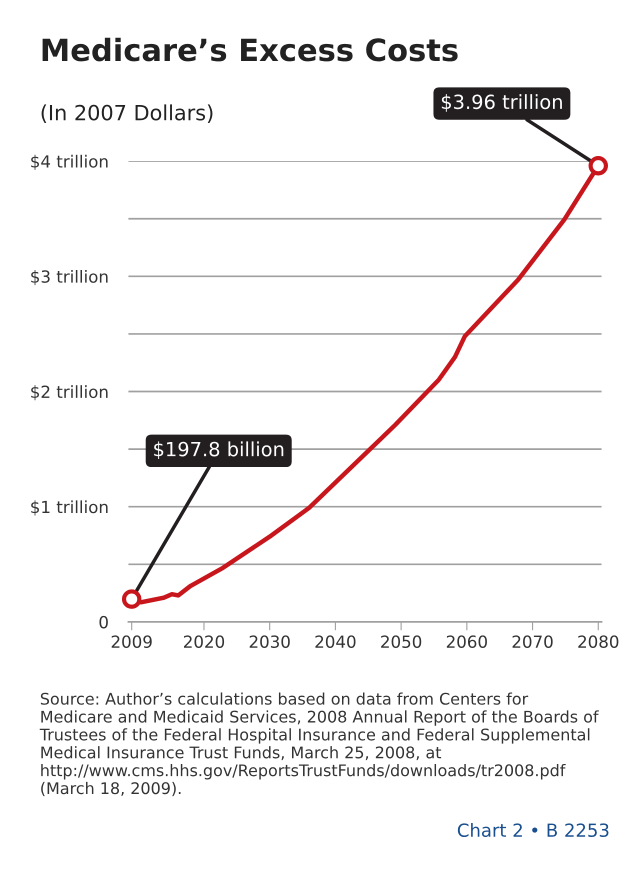  Describe the element at coordinates (598, 641) in the screenshot. I see `x-tick-label: 2080` at that location.